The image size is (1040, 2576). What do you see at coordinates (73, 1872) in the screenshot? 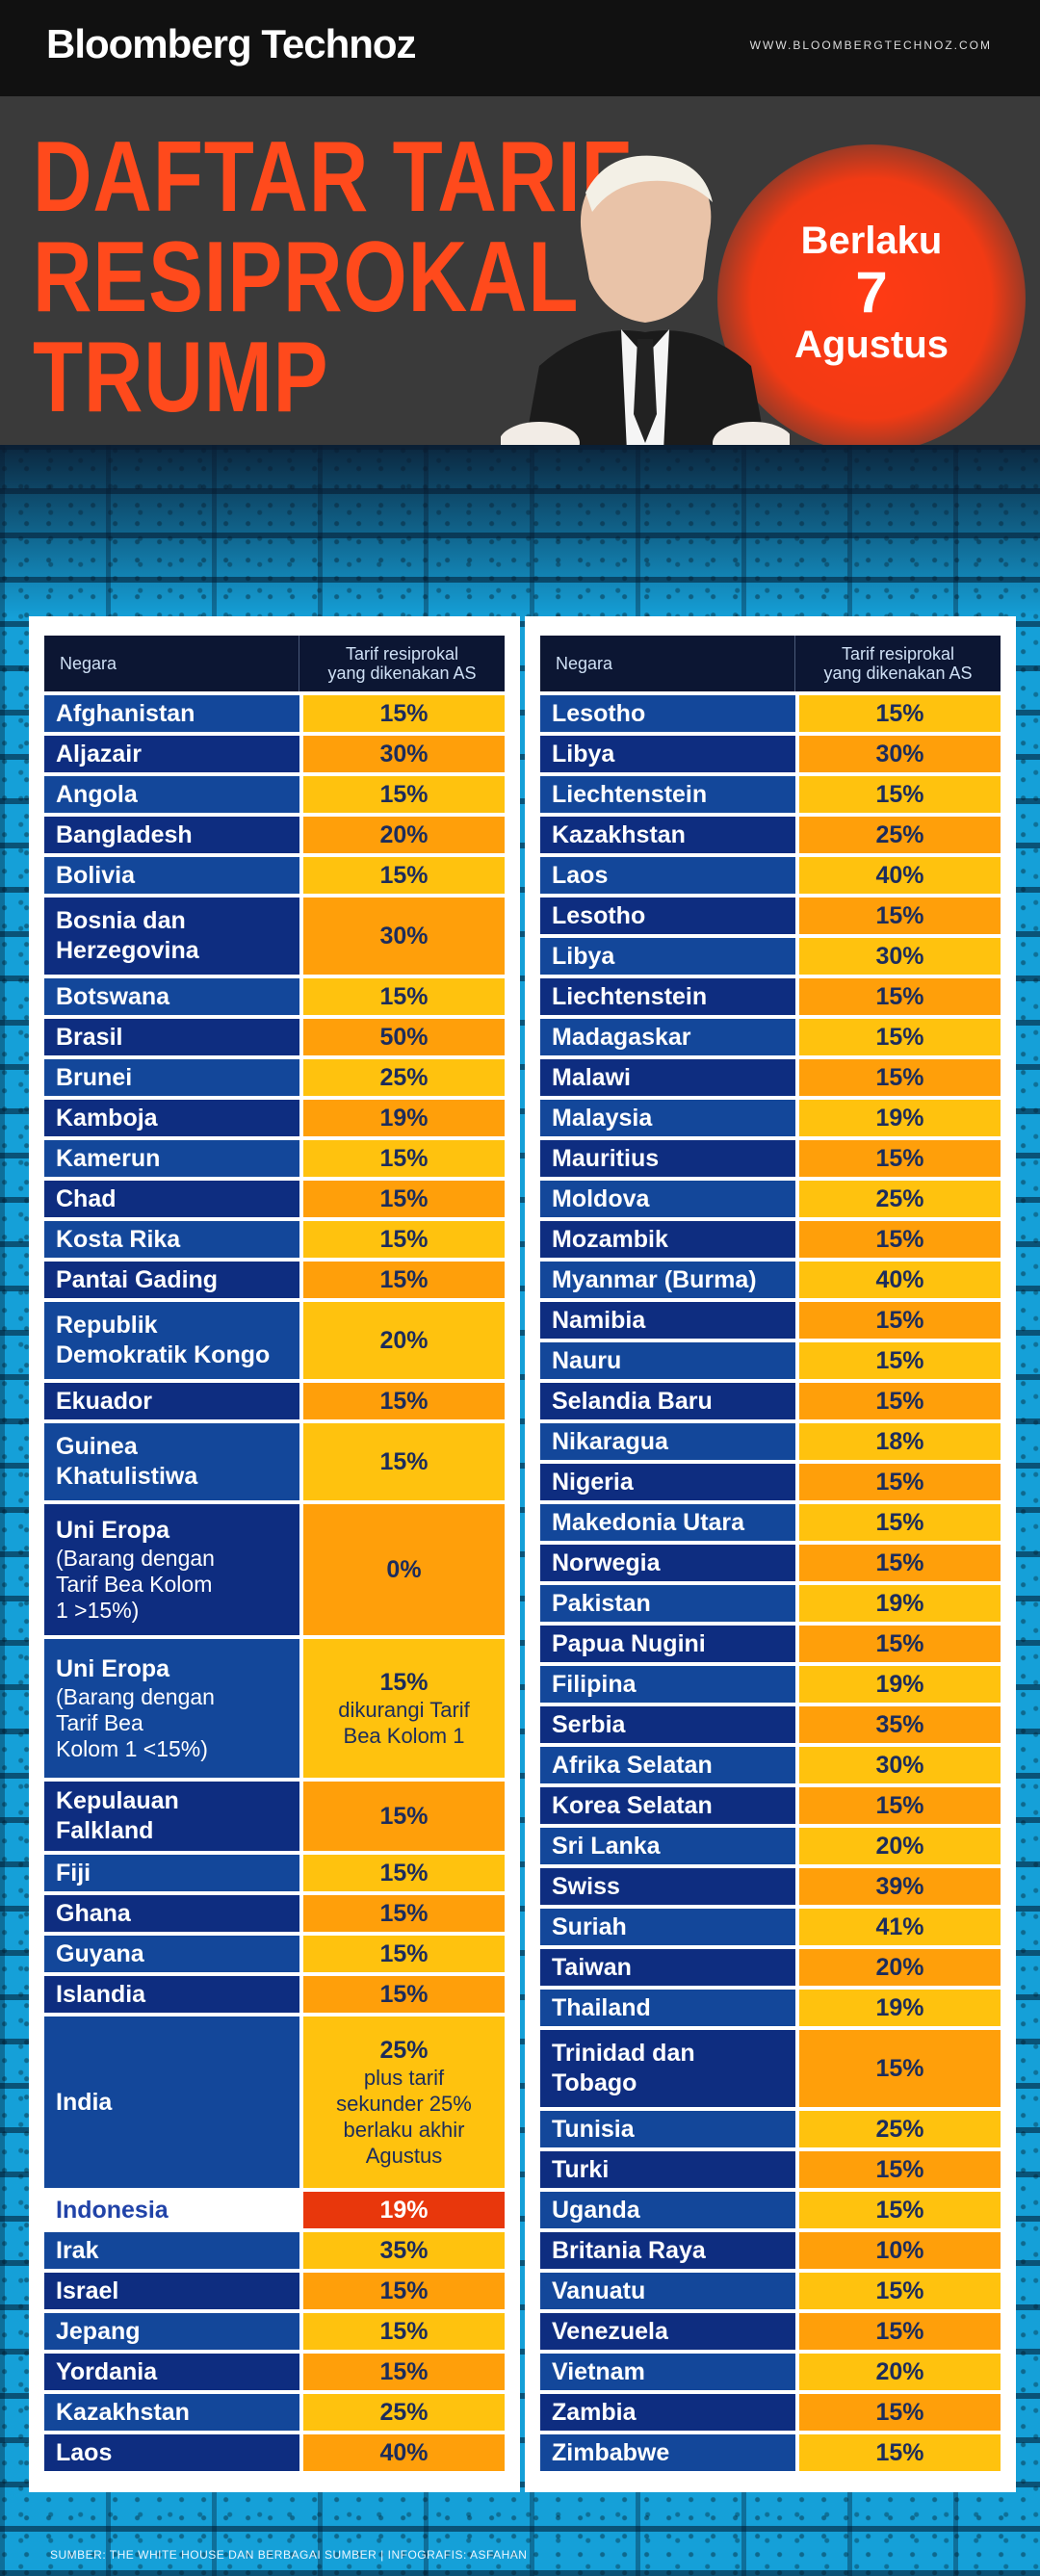
I see `country-name: Fiji` at bounding box center [73, 1872].